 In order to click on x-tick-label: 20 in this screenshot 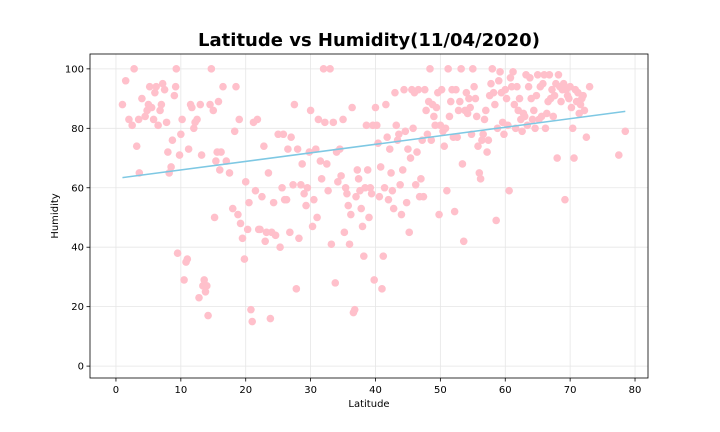, I will do `click(245, 390)`.